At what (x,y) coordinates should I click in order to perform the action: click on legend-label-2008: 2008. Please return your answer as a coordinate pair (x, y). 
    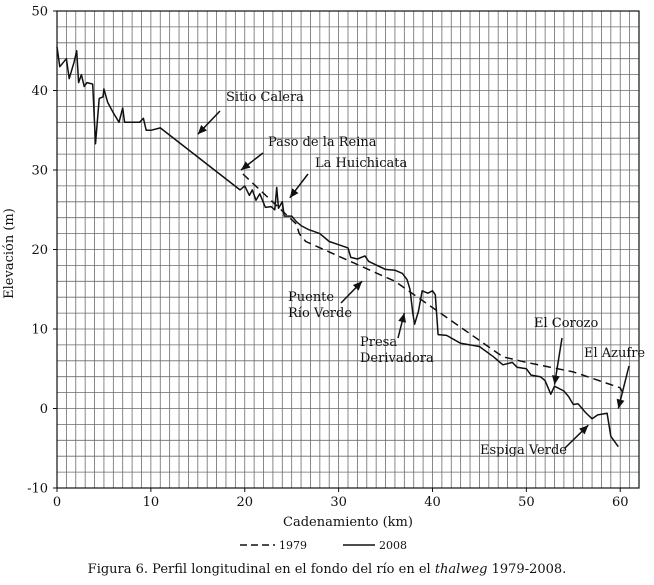
    Looking at the image, I should click on (393, 545).